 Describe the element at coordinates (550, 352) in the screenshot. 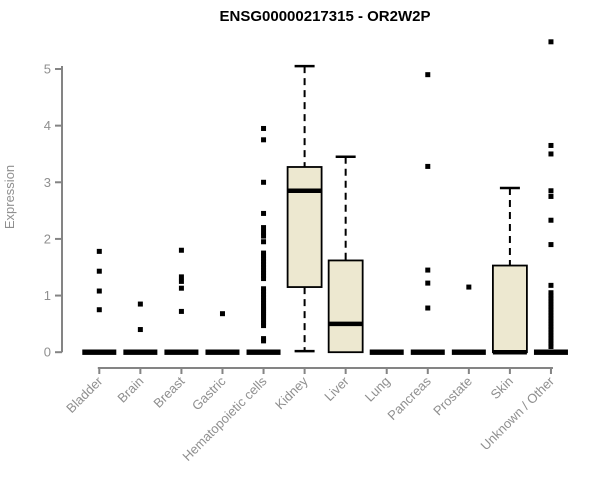

I see `collapsed-box-unknown-other` at that location.